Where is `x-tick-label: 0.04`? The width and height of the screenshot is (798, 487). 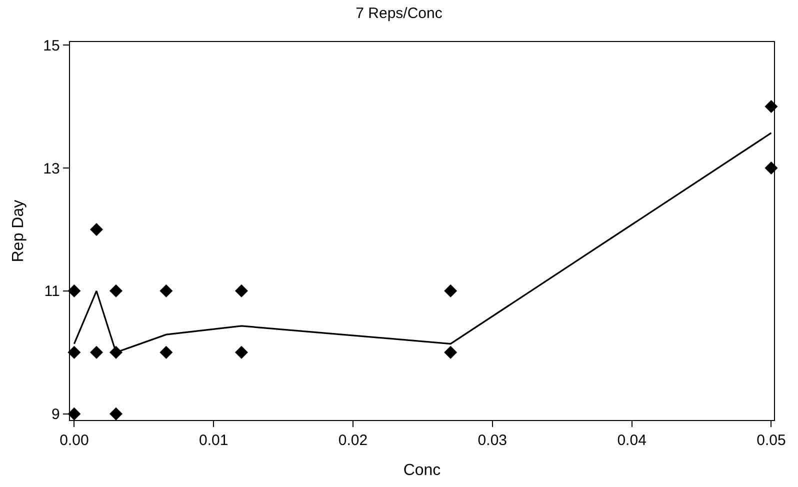 x-tick-label: 0.04 is located at coordinates (631, 441).